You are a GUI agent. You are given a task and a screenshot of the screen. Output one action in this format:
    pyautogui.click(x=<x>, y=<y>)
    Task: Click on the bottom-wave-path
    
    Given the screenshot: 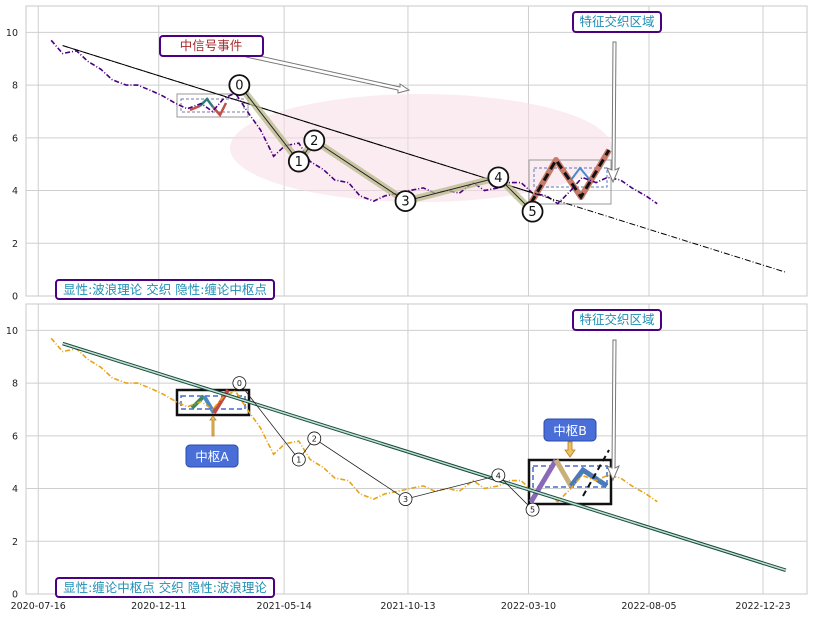 What is the action you would take?
    pyautogui.click(x=386, y=446)
    